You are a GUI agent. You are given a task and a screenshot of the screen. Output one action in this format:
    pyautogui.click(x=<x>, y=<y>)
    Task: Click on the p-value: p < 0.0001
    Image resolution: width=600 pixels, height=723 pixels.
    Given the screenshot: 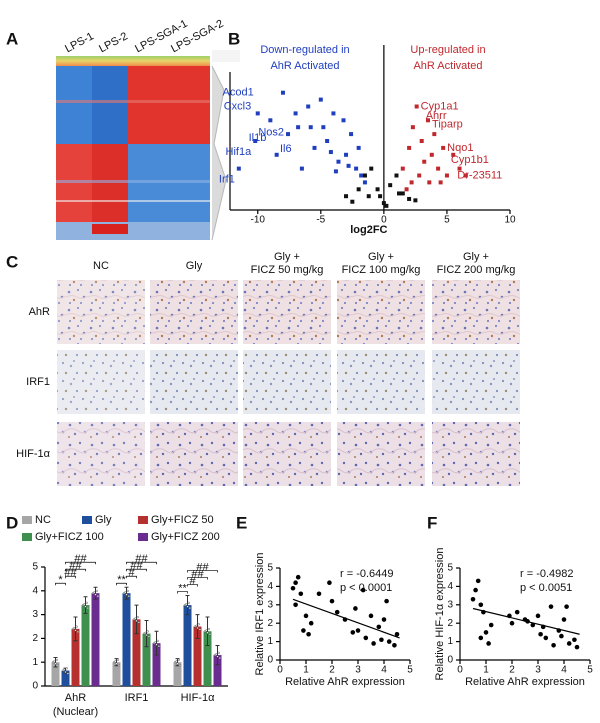 What is the action you would take?
    pyautogui.click(x=366, y=588)
    